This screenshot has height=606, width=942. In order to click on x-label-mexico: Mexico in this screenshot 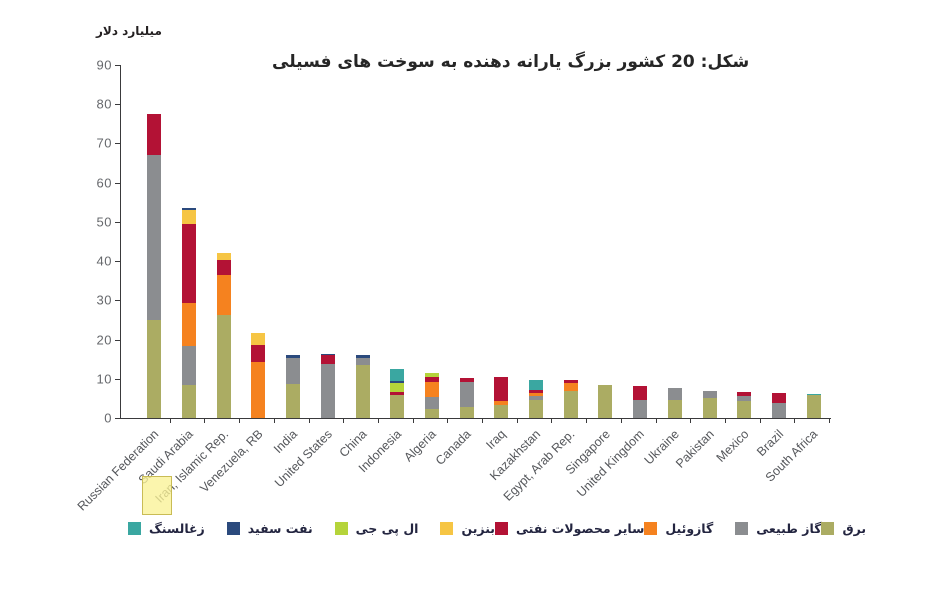, I will do `click(732, 446)`.